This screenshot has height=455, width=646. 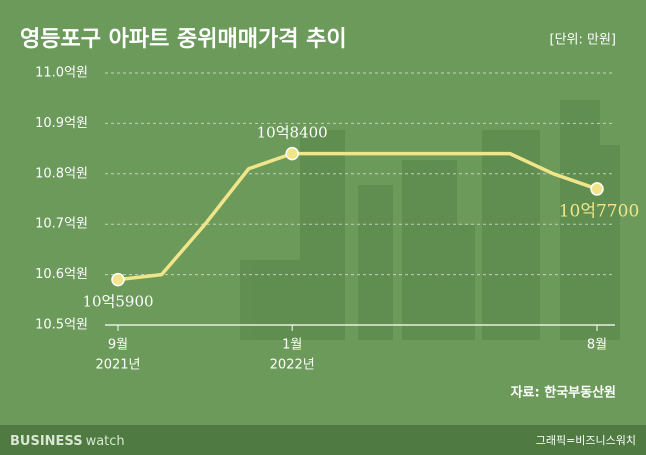 What do you see at coordinates (118, 345) in the screenshot?
I see `x-tick-label: 9월` at bounding box center [118, 345].